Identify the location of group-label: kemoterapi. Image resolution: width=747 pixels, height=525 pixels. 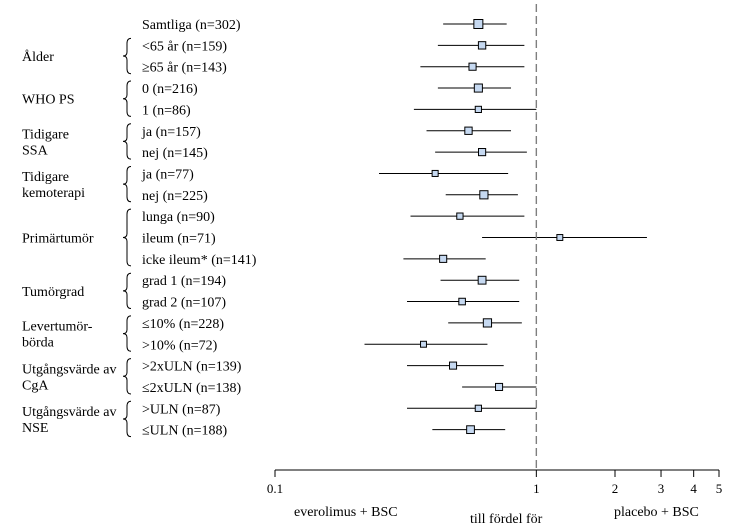
(53, 193).